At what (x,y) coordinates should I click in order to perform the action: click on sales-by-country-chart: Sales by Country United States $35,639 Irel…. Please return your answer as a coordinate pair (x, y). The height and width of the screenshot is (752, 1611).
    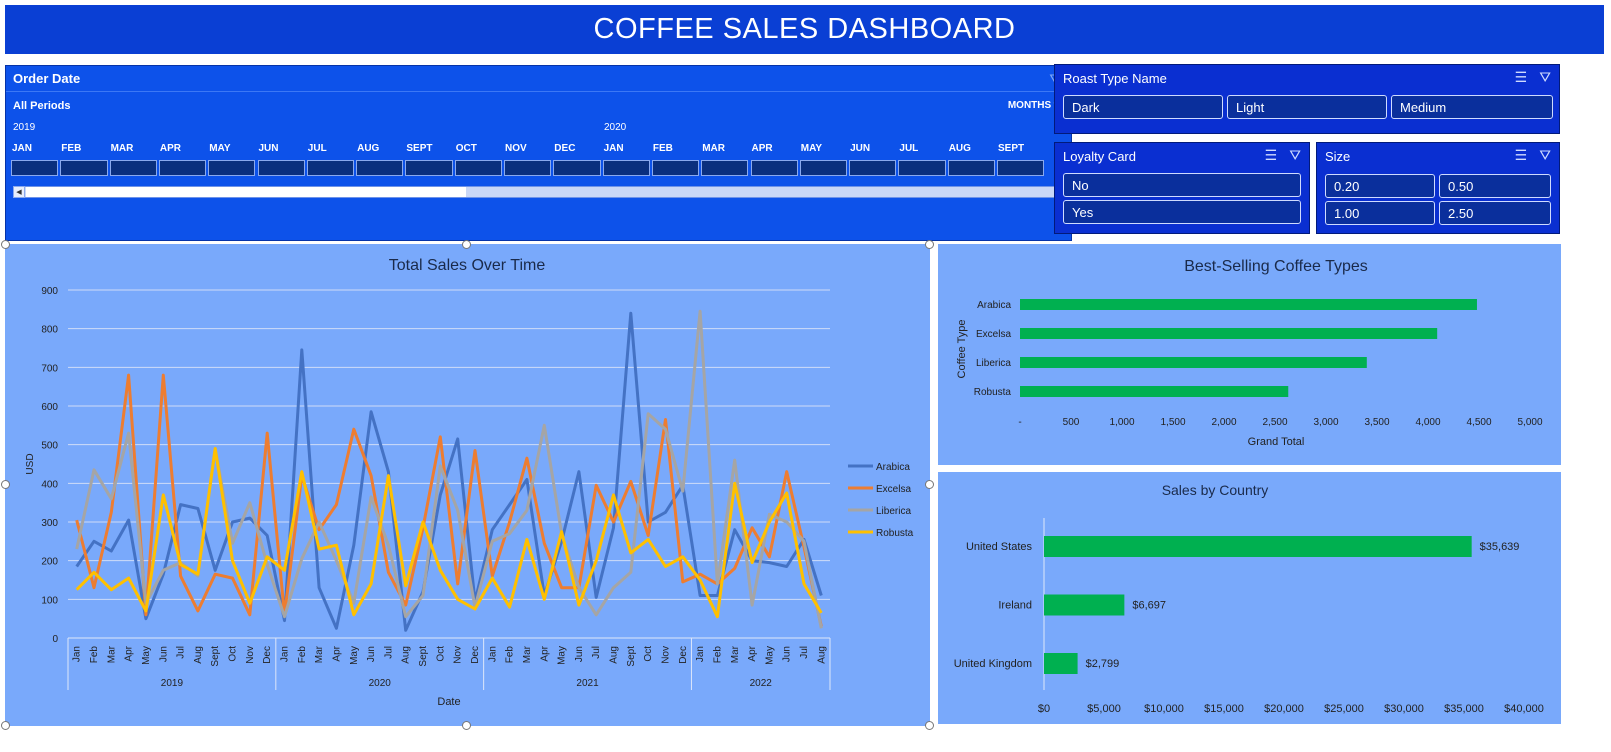
    Looking at the image, I should click on (1249, 598).